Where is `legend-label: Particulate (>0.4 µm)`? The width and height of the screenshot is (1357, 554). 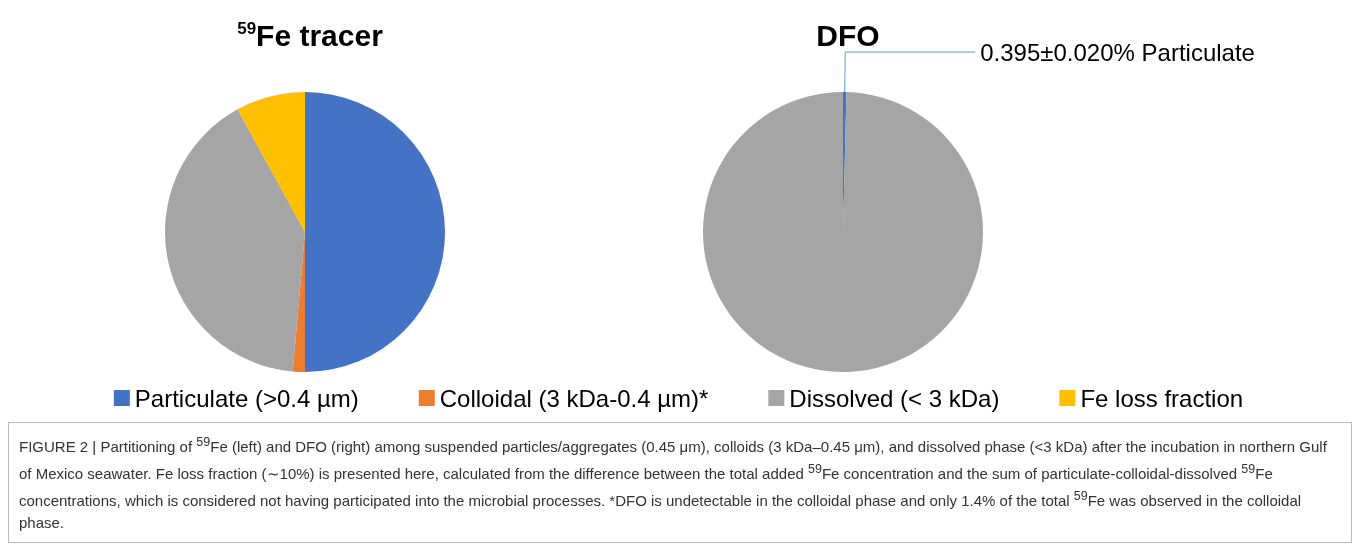
legend-label: Particulate (>0.4 µm) is located at coordinates (246, 398).